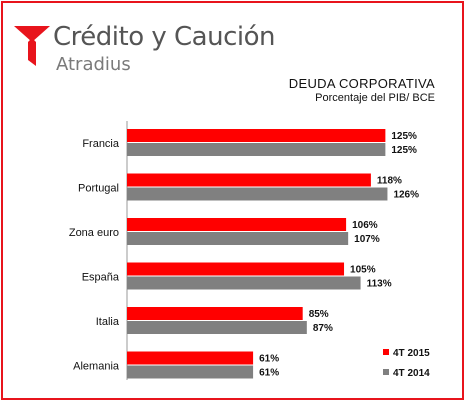  Describe the element at coordinates (406, 195) in the screenshot. I see `data-label: 126%` at that location.